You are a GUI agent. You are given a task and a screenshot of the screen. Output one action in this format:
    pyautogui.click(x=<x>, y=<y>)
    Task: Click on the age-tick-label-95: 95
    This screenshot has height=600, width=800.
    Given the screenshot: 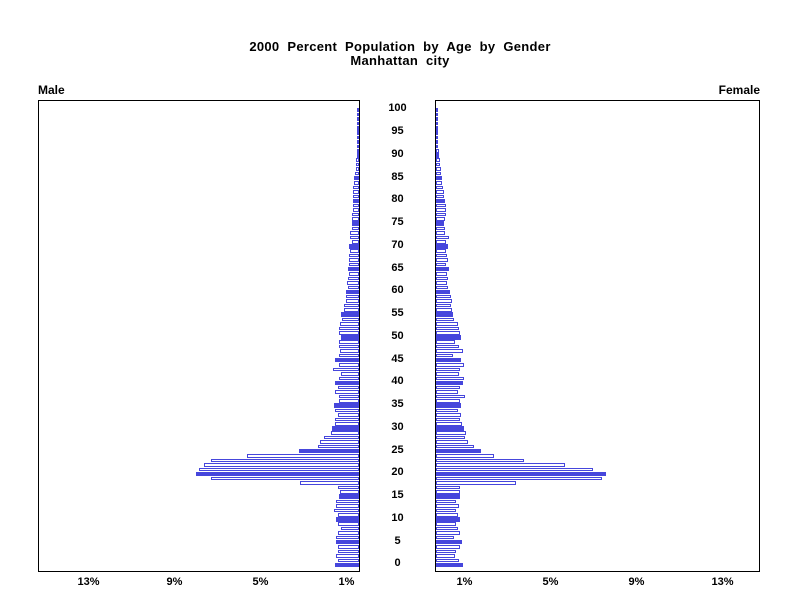 What is the action you would take?
    pyautogui.click(x=397, y=131)
    